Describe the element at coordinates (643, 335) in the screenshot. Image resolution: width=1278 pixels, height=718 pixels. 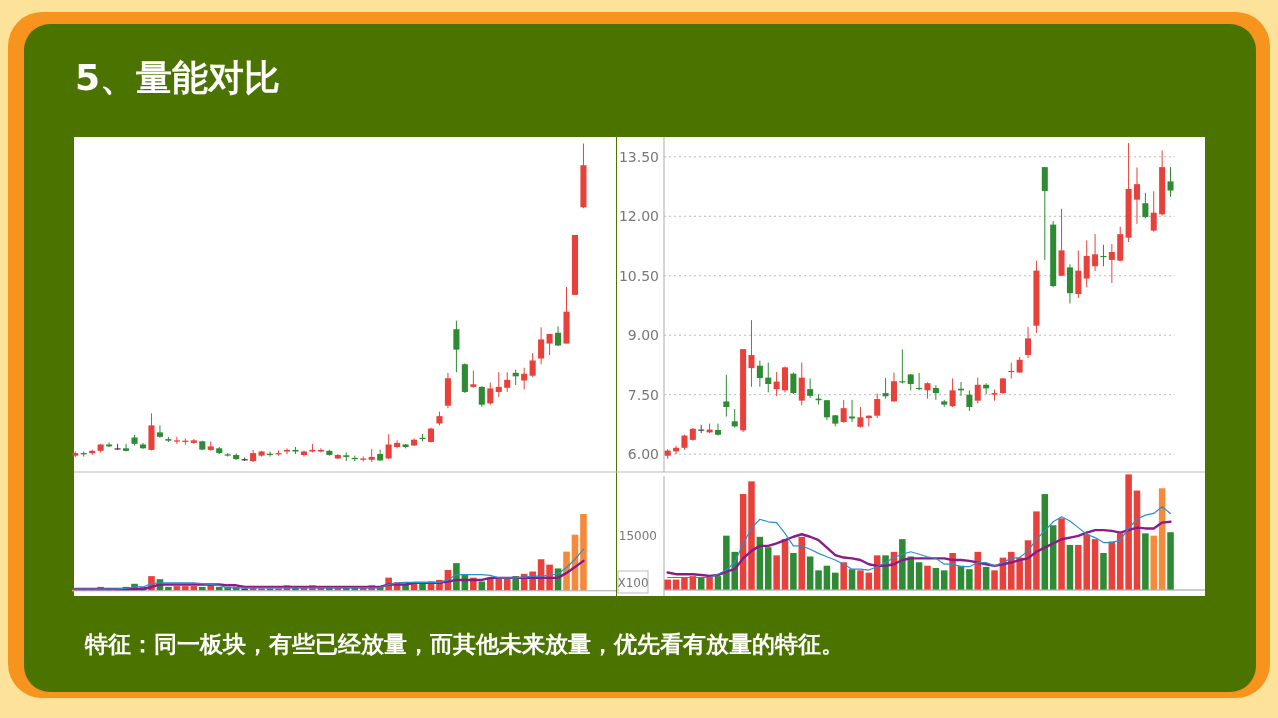
I see `y-tick-label: 9.00` at that location.